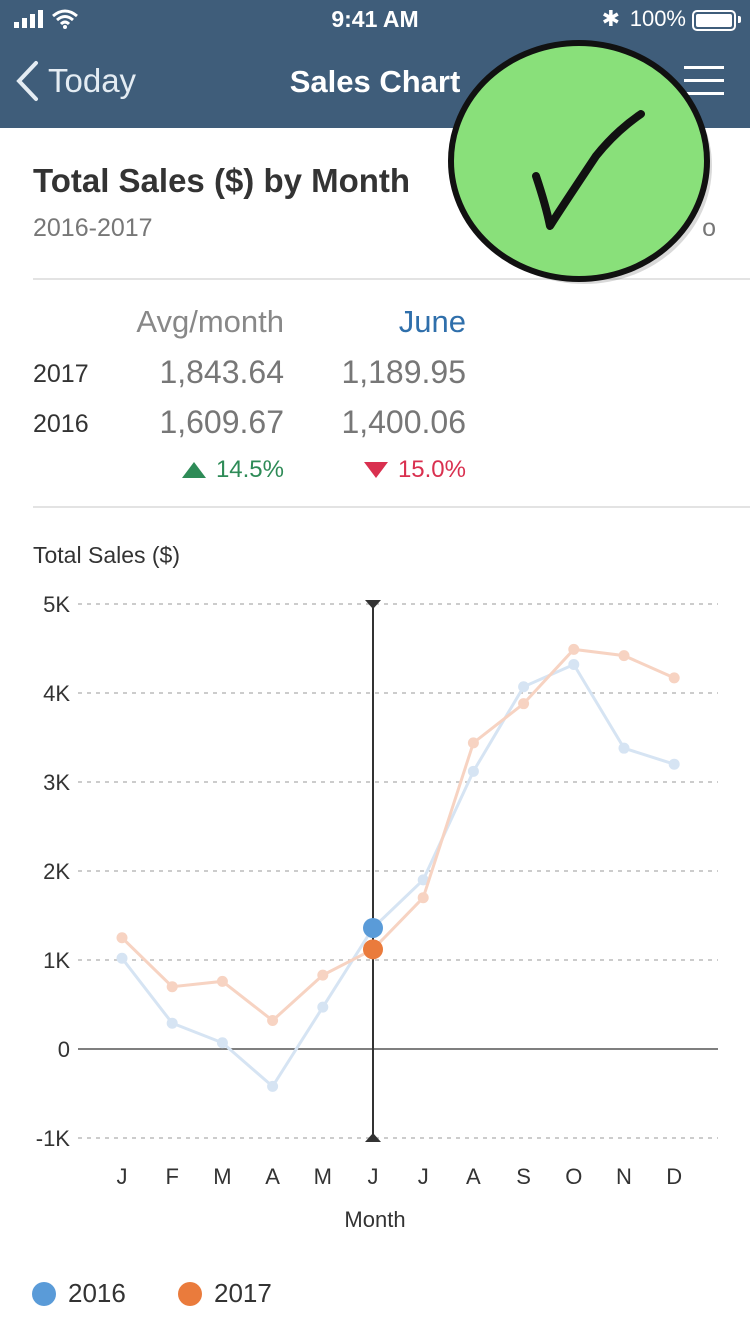 The width and height of the screenshot is (750, 1334). What do you see at coordinates (375, 19) in the screenshot?
I see `status-time: 9:41 AM` at bounding box center [375, 19].